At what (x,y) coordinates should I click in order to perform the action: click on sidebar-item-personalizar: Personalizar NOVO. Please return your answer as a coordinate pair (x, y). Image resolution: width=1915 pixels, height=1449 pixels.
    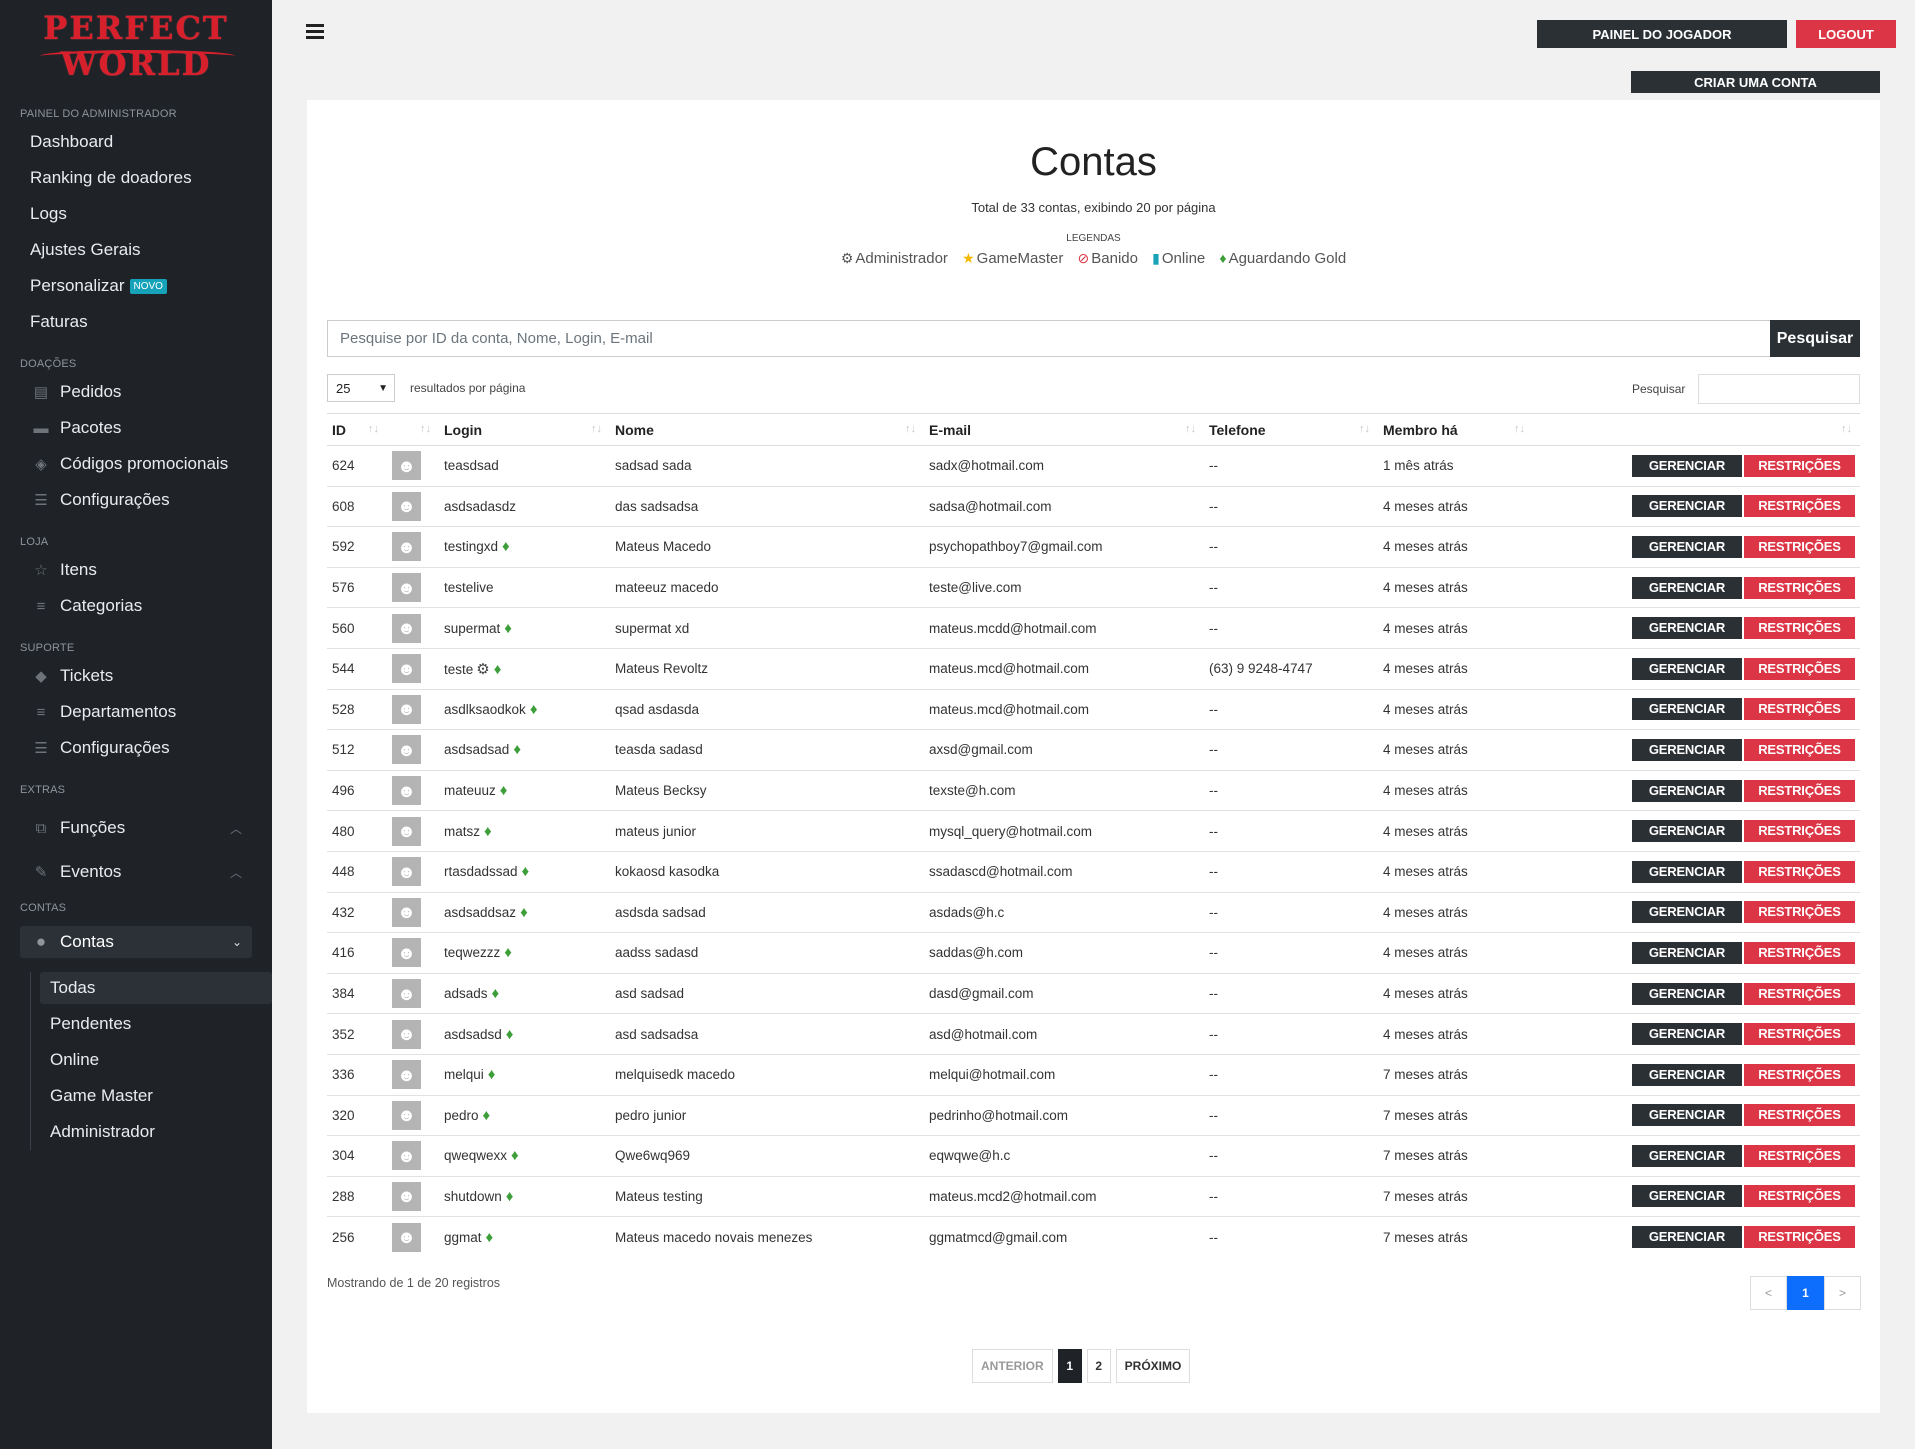
    Looking at the image, I should click on (136, 286).